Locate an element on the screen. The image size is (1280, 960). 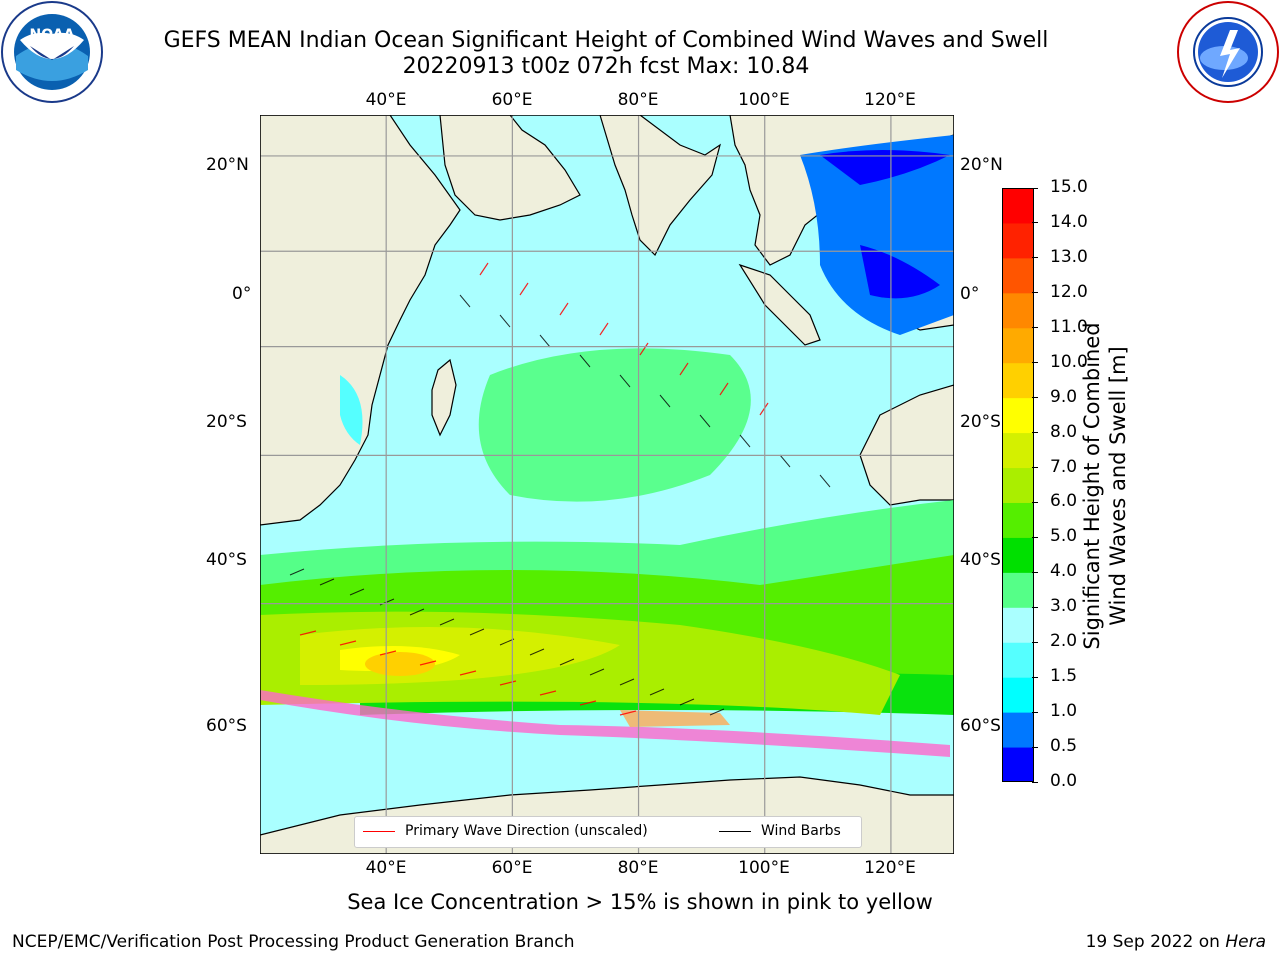
lon-label-bottom-80: 80°E is located at coordinates (638, 868).